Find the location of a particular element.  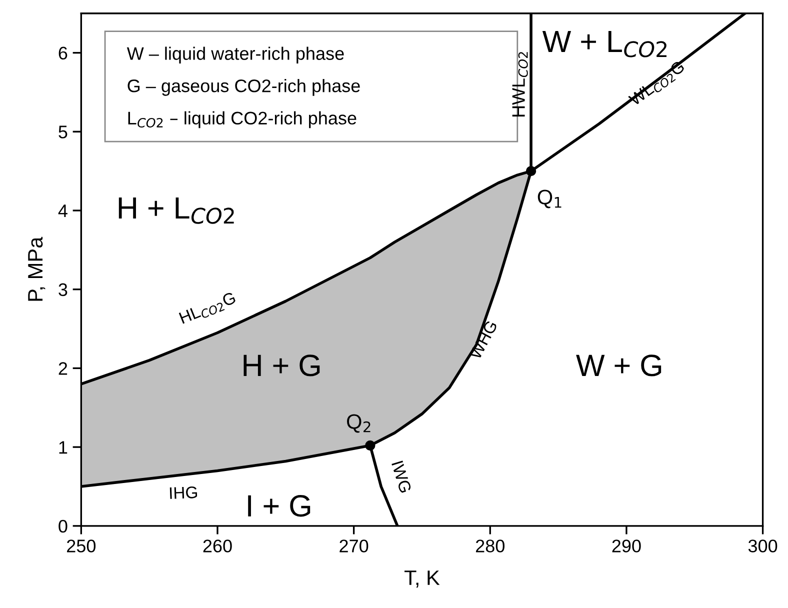

annotation: I + G is located at coordinates (279, 506).